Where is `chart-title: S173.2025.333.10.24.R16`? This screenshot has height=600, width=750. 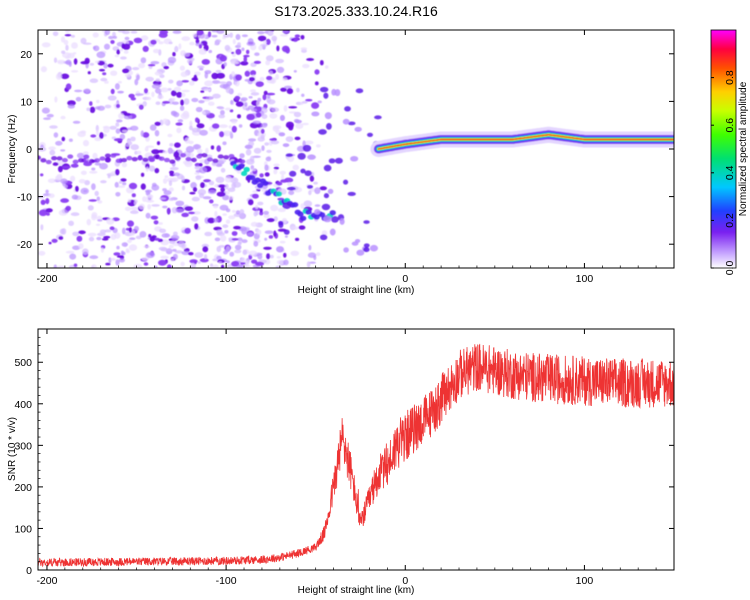 chart-title: S173.2025.333.10.24.R16 is located at coordinates (356, 11).